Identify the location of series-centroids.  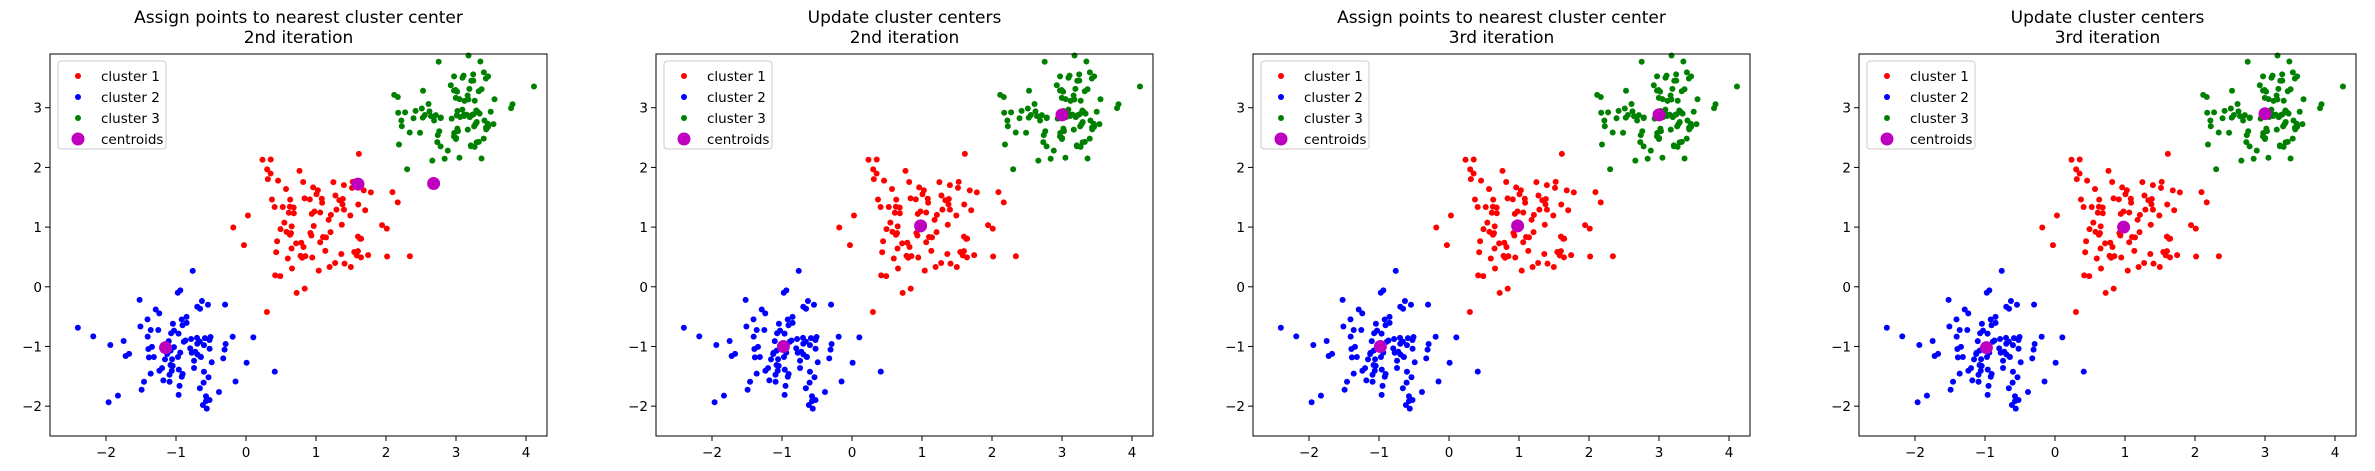
(922, 230).